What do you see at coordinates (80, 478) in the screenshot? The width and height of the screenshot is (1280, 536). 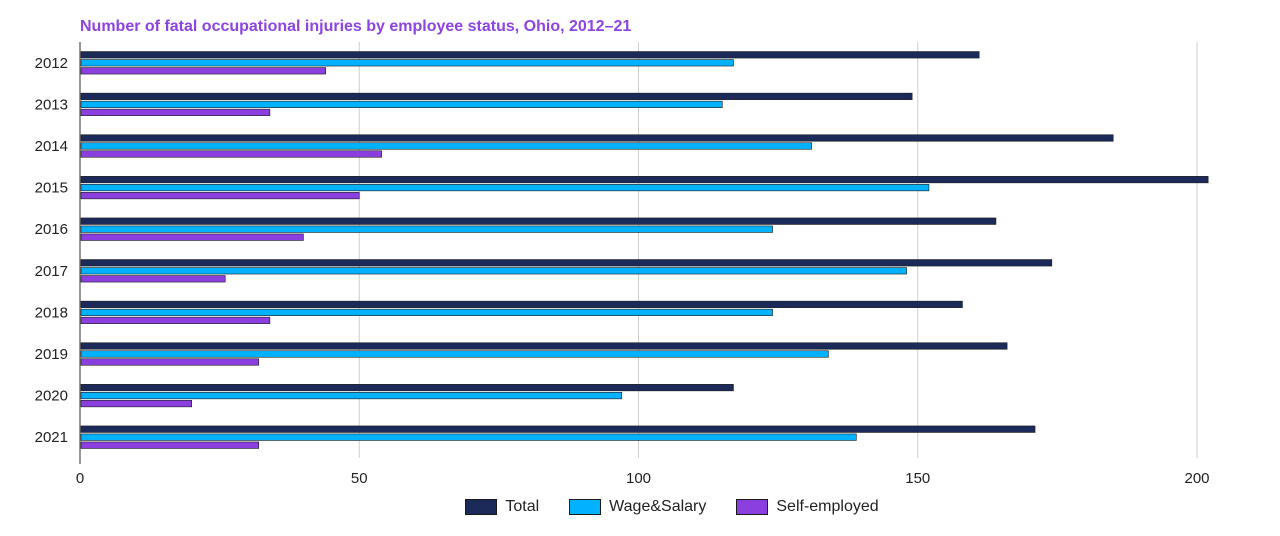 I see `x-tick-label: 0` at bounding box center [80, 478].